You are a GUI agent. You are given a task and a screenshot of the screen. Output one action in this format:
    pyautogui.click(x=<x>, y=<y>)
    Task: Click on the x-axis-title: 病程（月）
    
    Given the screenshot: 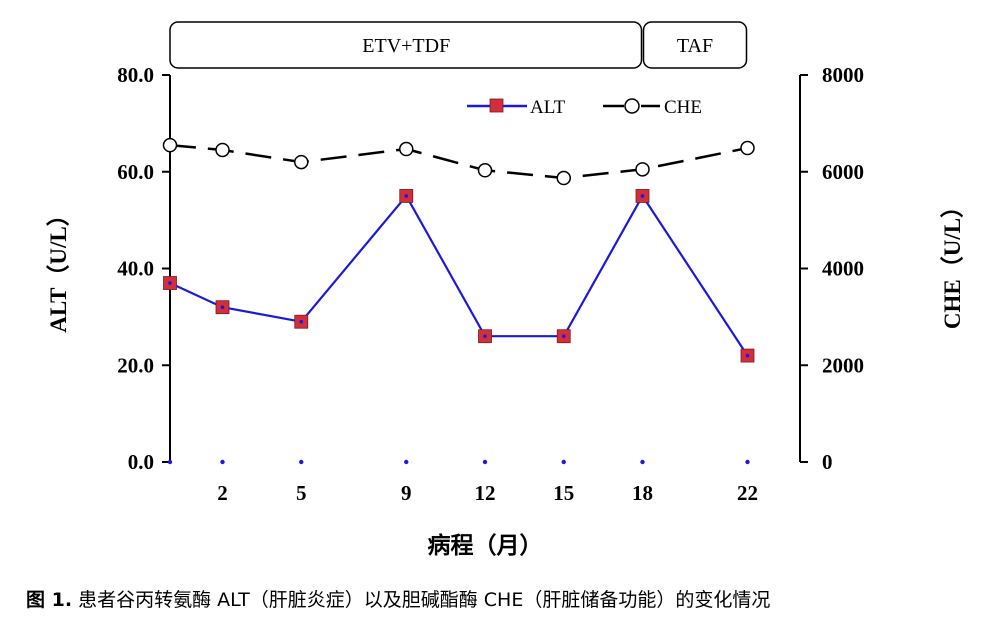 What is the action you would take?
    pyautogui.click(x=485, y=545)
    